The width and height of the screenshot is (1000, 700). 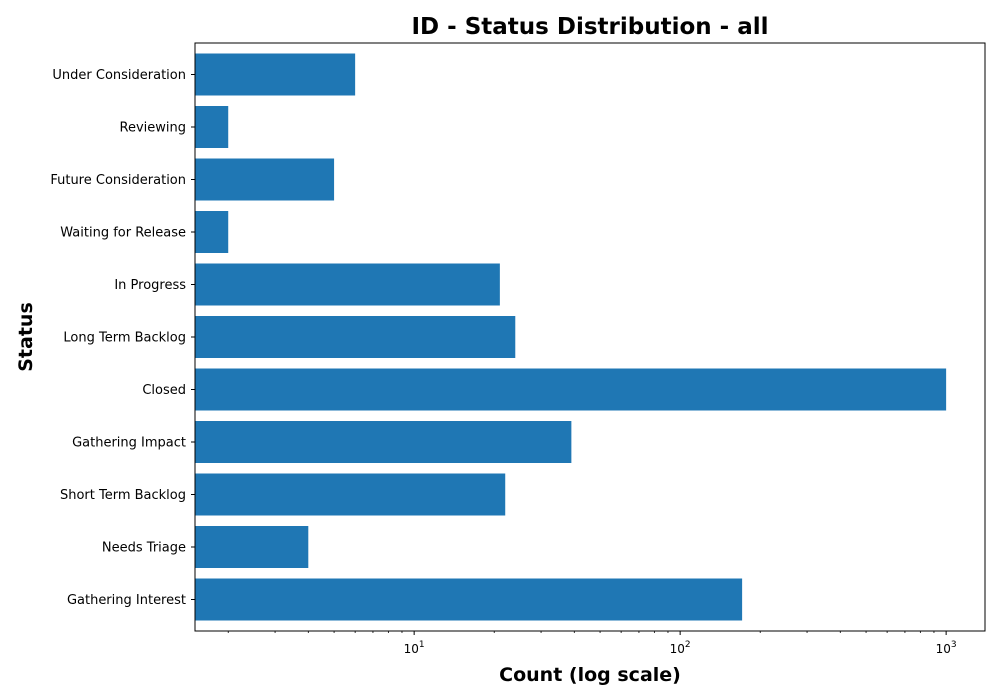 What do you see at coordinates (592, 643) in the screenshot?
I see `x-axis: 10¹ 10² 10³` at bounding box center [592, 643].